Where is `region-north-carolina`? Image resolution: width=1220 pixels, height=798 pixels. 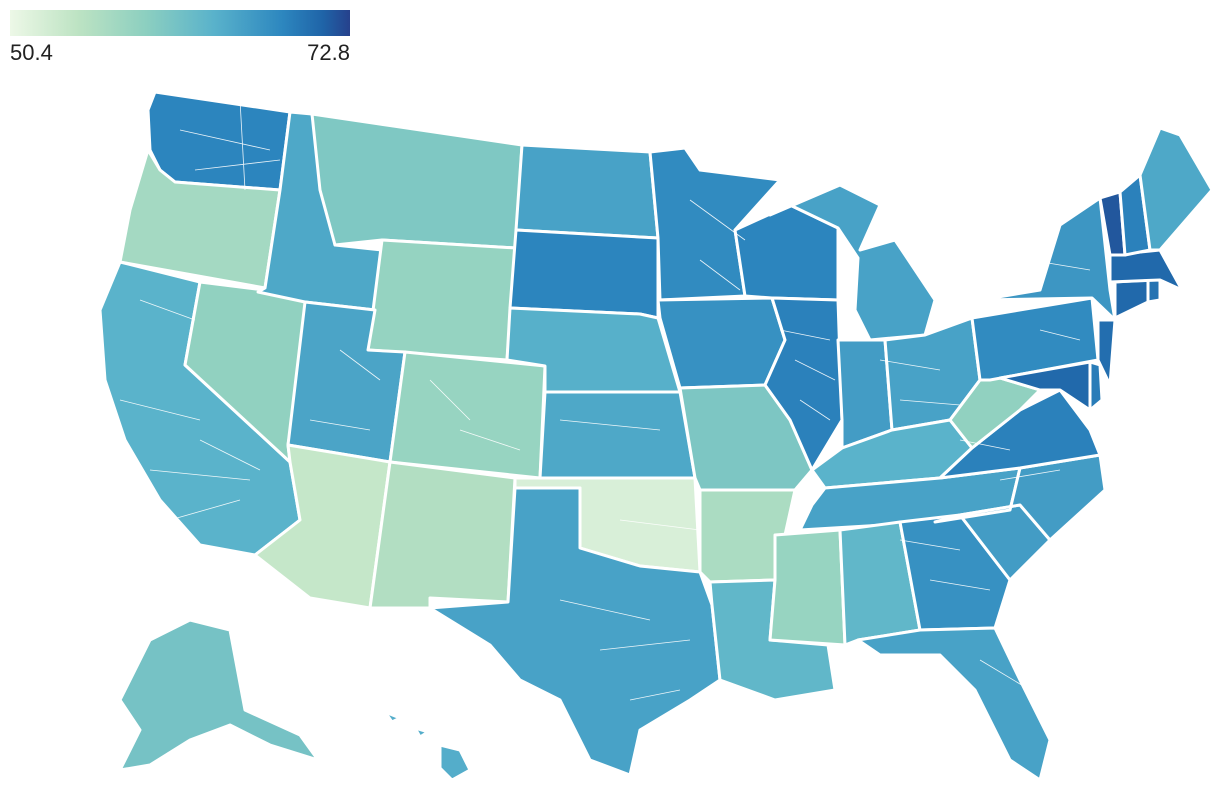
region-north-carolina is located at coordinates (1020, 497).